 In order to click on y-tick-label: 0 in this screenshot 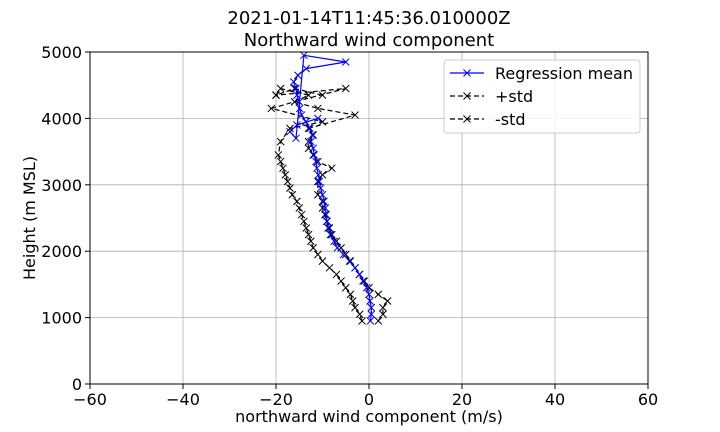, I will do `click(77, 384)`.